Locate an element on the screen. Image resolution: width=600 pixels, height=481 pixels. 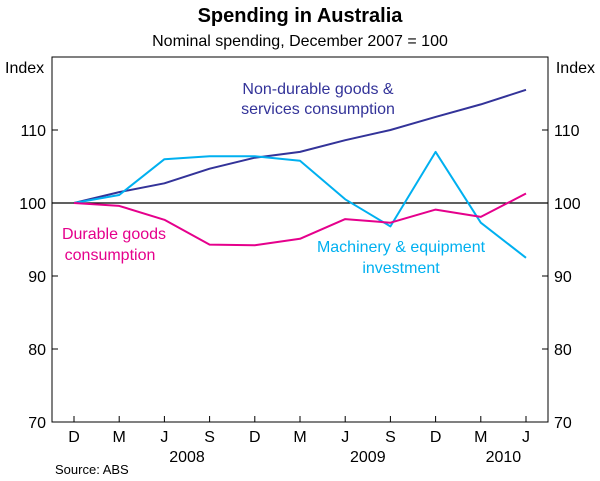
series-label-durable: Durable goods consumption is located at coordinates (114, 245).